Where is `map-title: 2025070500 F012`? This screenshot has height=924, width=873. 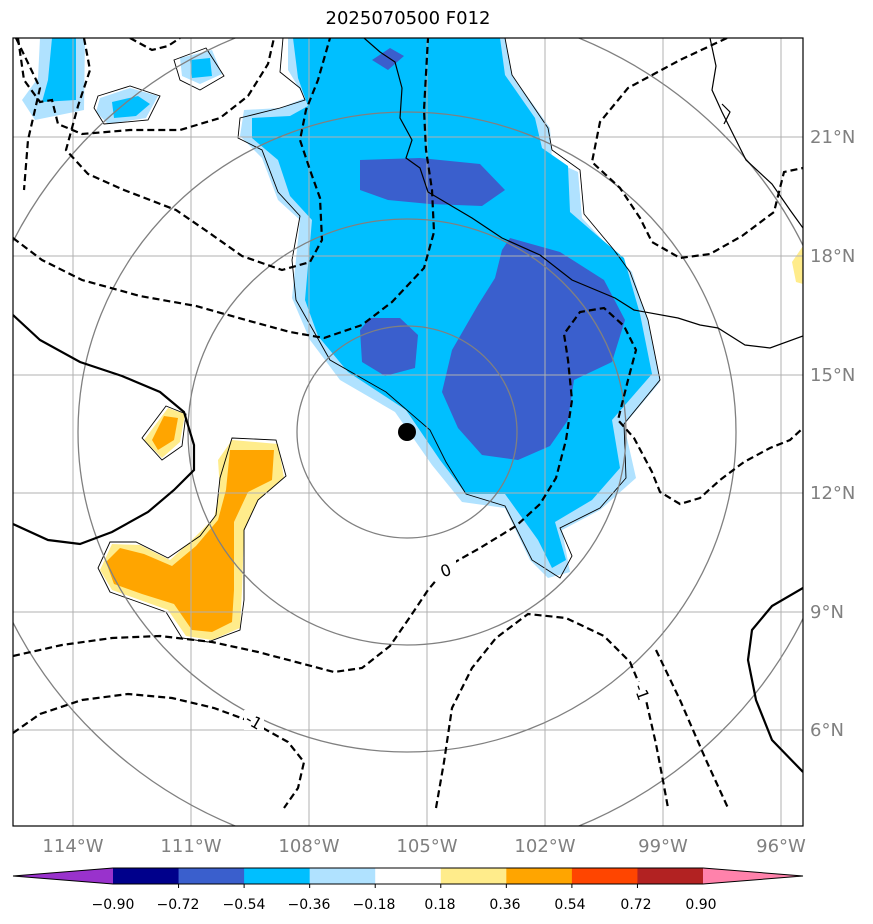
map-title: 2025070500 F012 is located at coordinates (408, 18).